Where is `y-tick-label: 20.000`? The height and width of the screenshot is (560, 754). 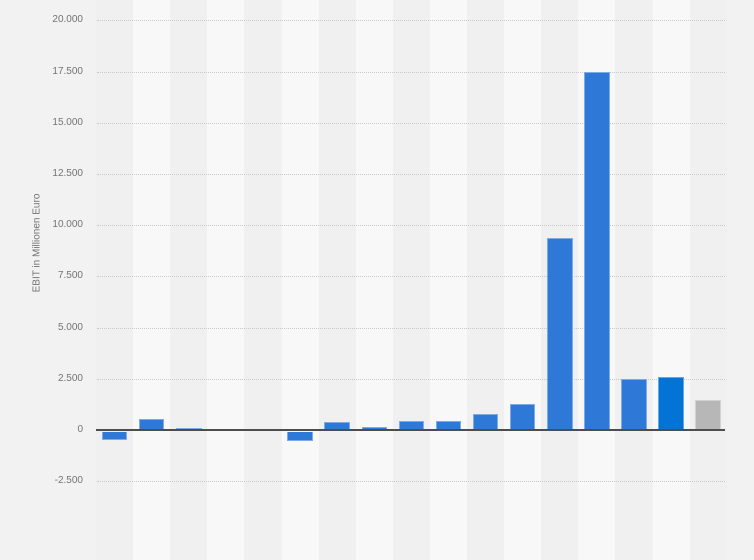
y-tick-label: 20.000 is located at coordinates (67, 20).